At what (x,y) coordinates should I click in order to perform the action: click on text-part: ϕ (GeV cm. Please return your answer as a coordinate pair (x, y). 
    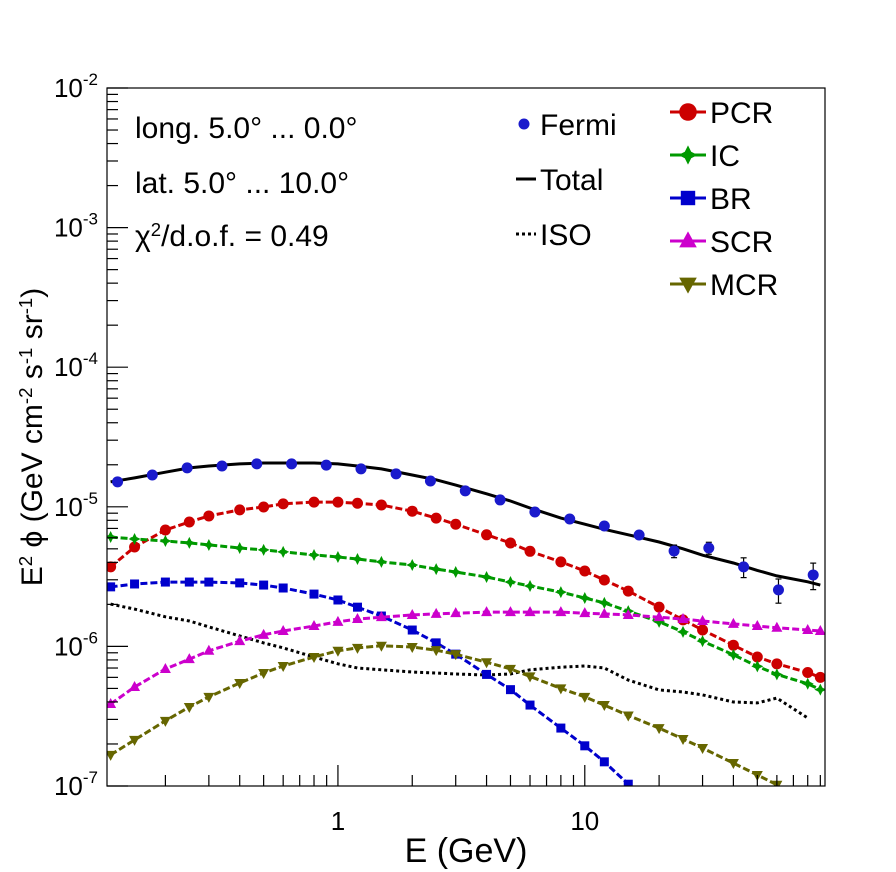
    Looking at the image, I should click on (32, 480).